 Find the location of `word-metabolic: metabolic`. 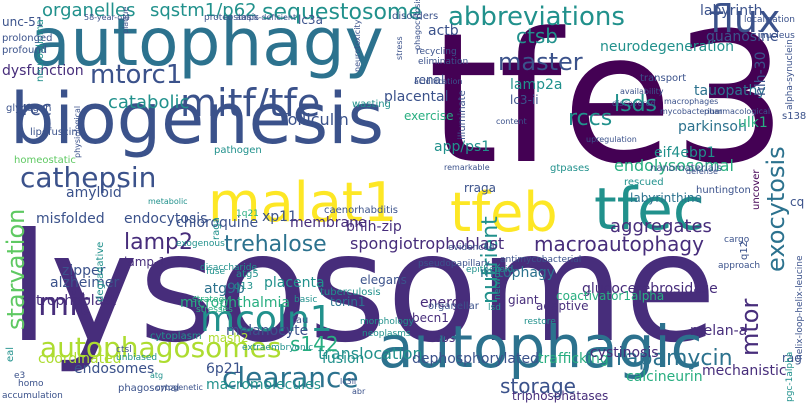

word-metabolic: metabolic is located at coordinates (168, 201).